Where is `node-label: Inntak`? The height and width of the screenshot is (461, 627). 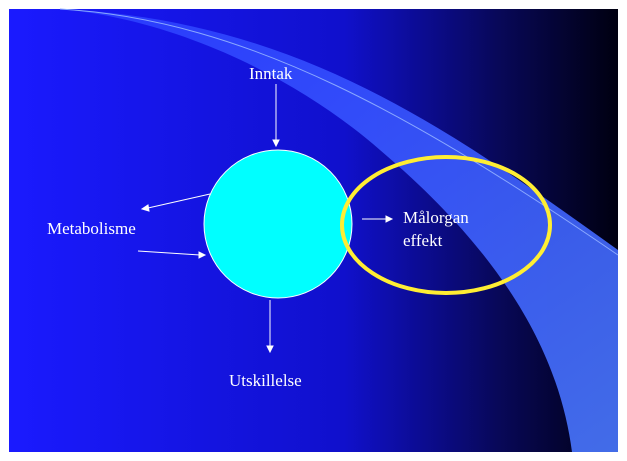 node-label: Inntak is located at coordinates (271, 73).